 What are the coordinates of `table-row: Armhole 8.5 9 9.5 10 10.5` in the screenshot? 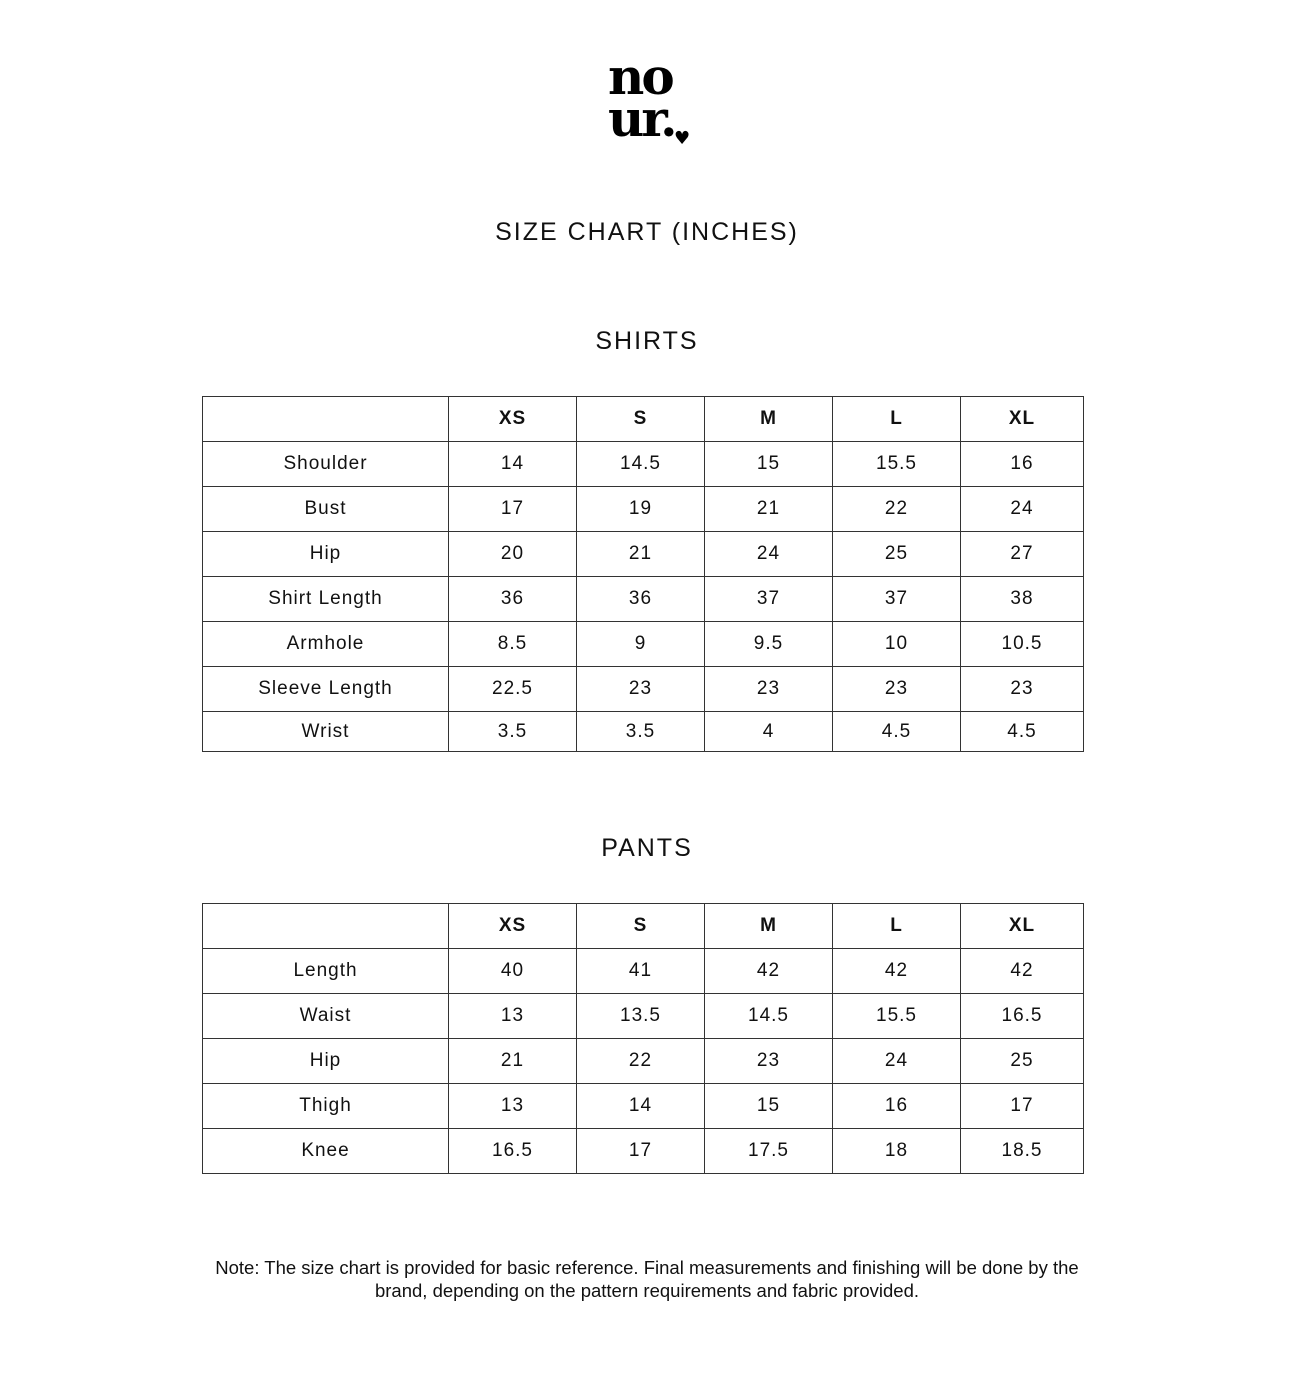 It's located at (643, 644).